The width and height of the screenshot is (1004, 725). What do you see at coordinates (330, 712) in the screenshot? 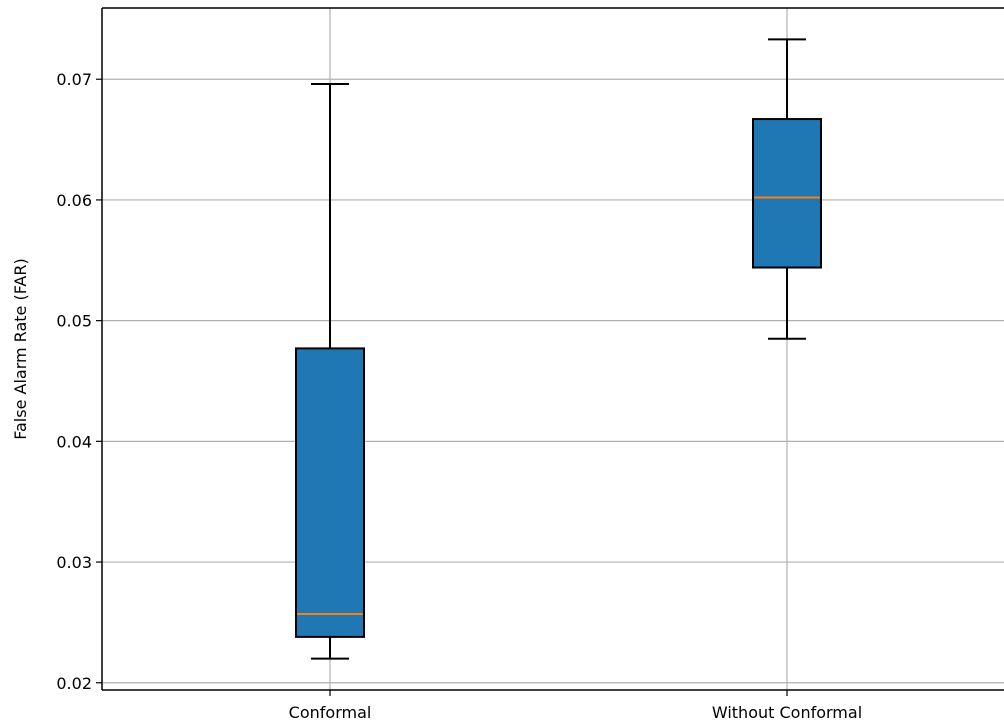
I see `x-tick-label: Conformal` at bounding box center [330, 712].